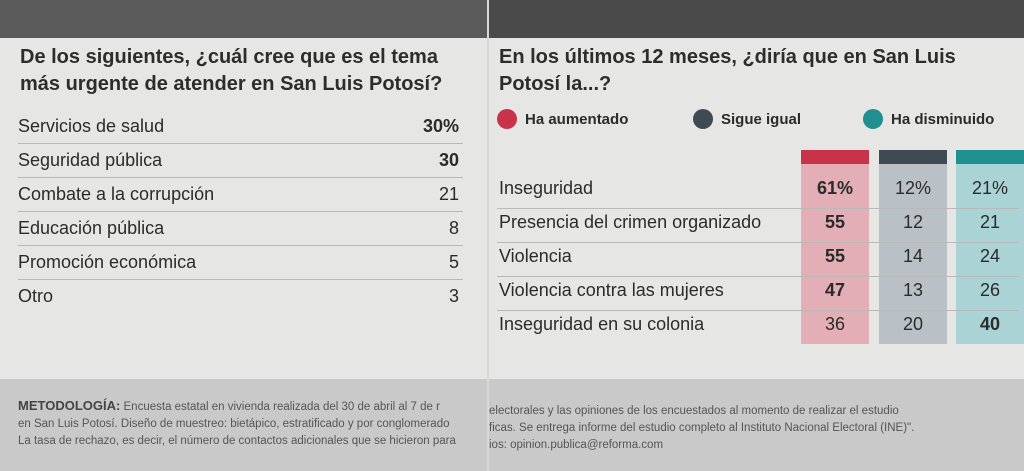 The image size is (1024, 471). I want to click on methodology-lead: METODOLOGÍA:, so click(69, 405).